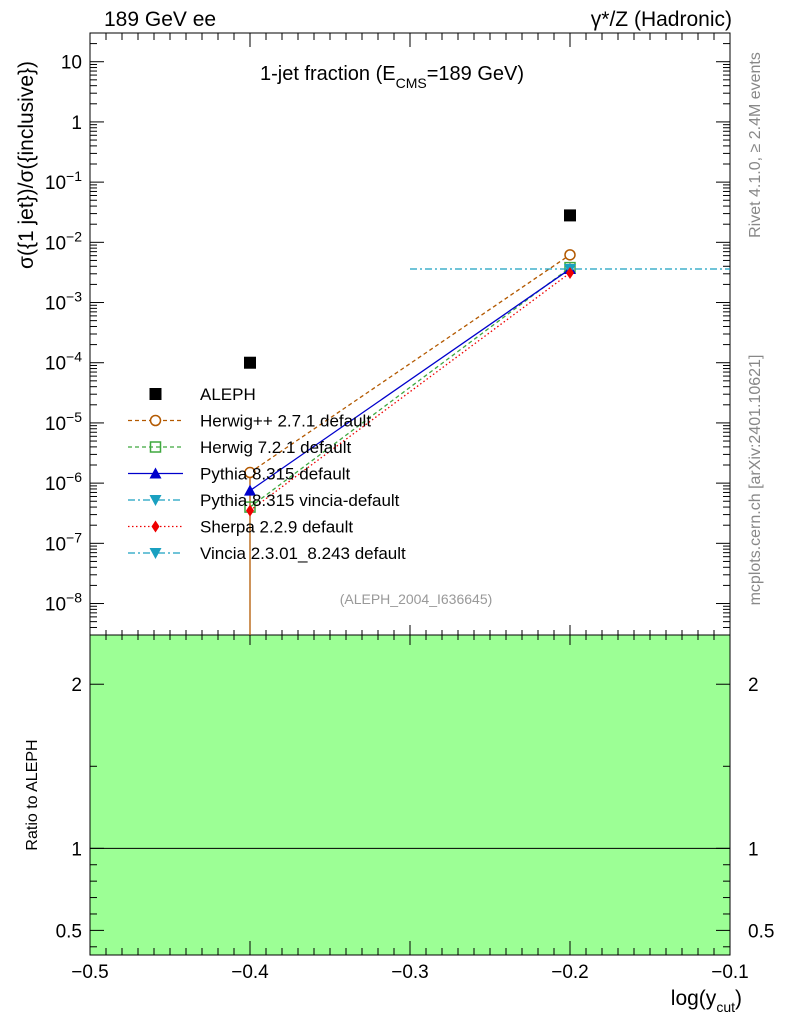  Describe the element at coordinates (285, 421) in the screenshot. I see `legend-label: Herwig++ 2.7.1 default` at that location.